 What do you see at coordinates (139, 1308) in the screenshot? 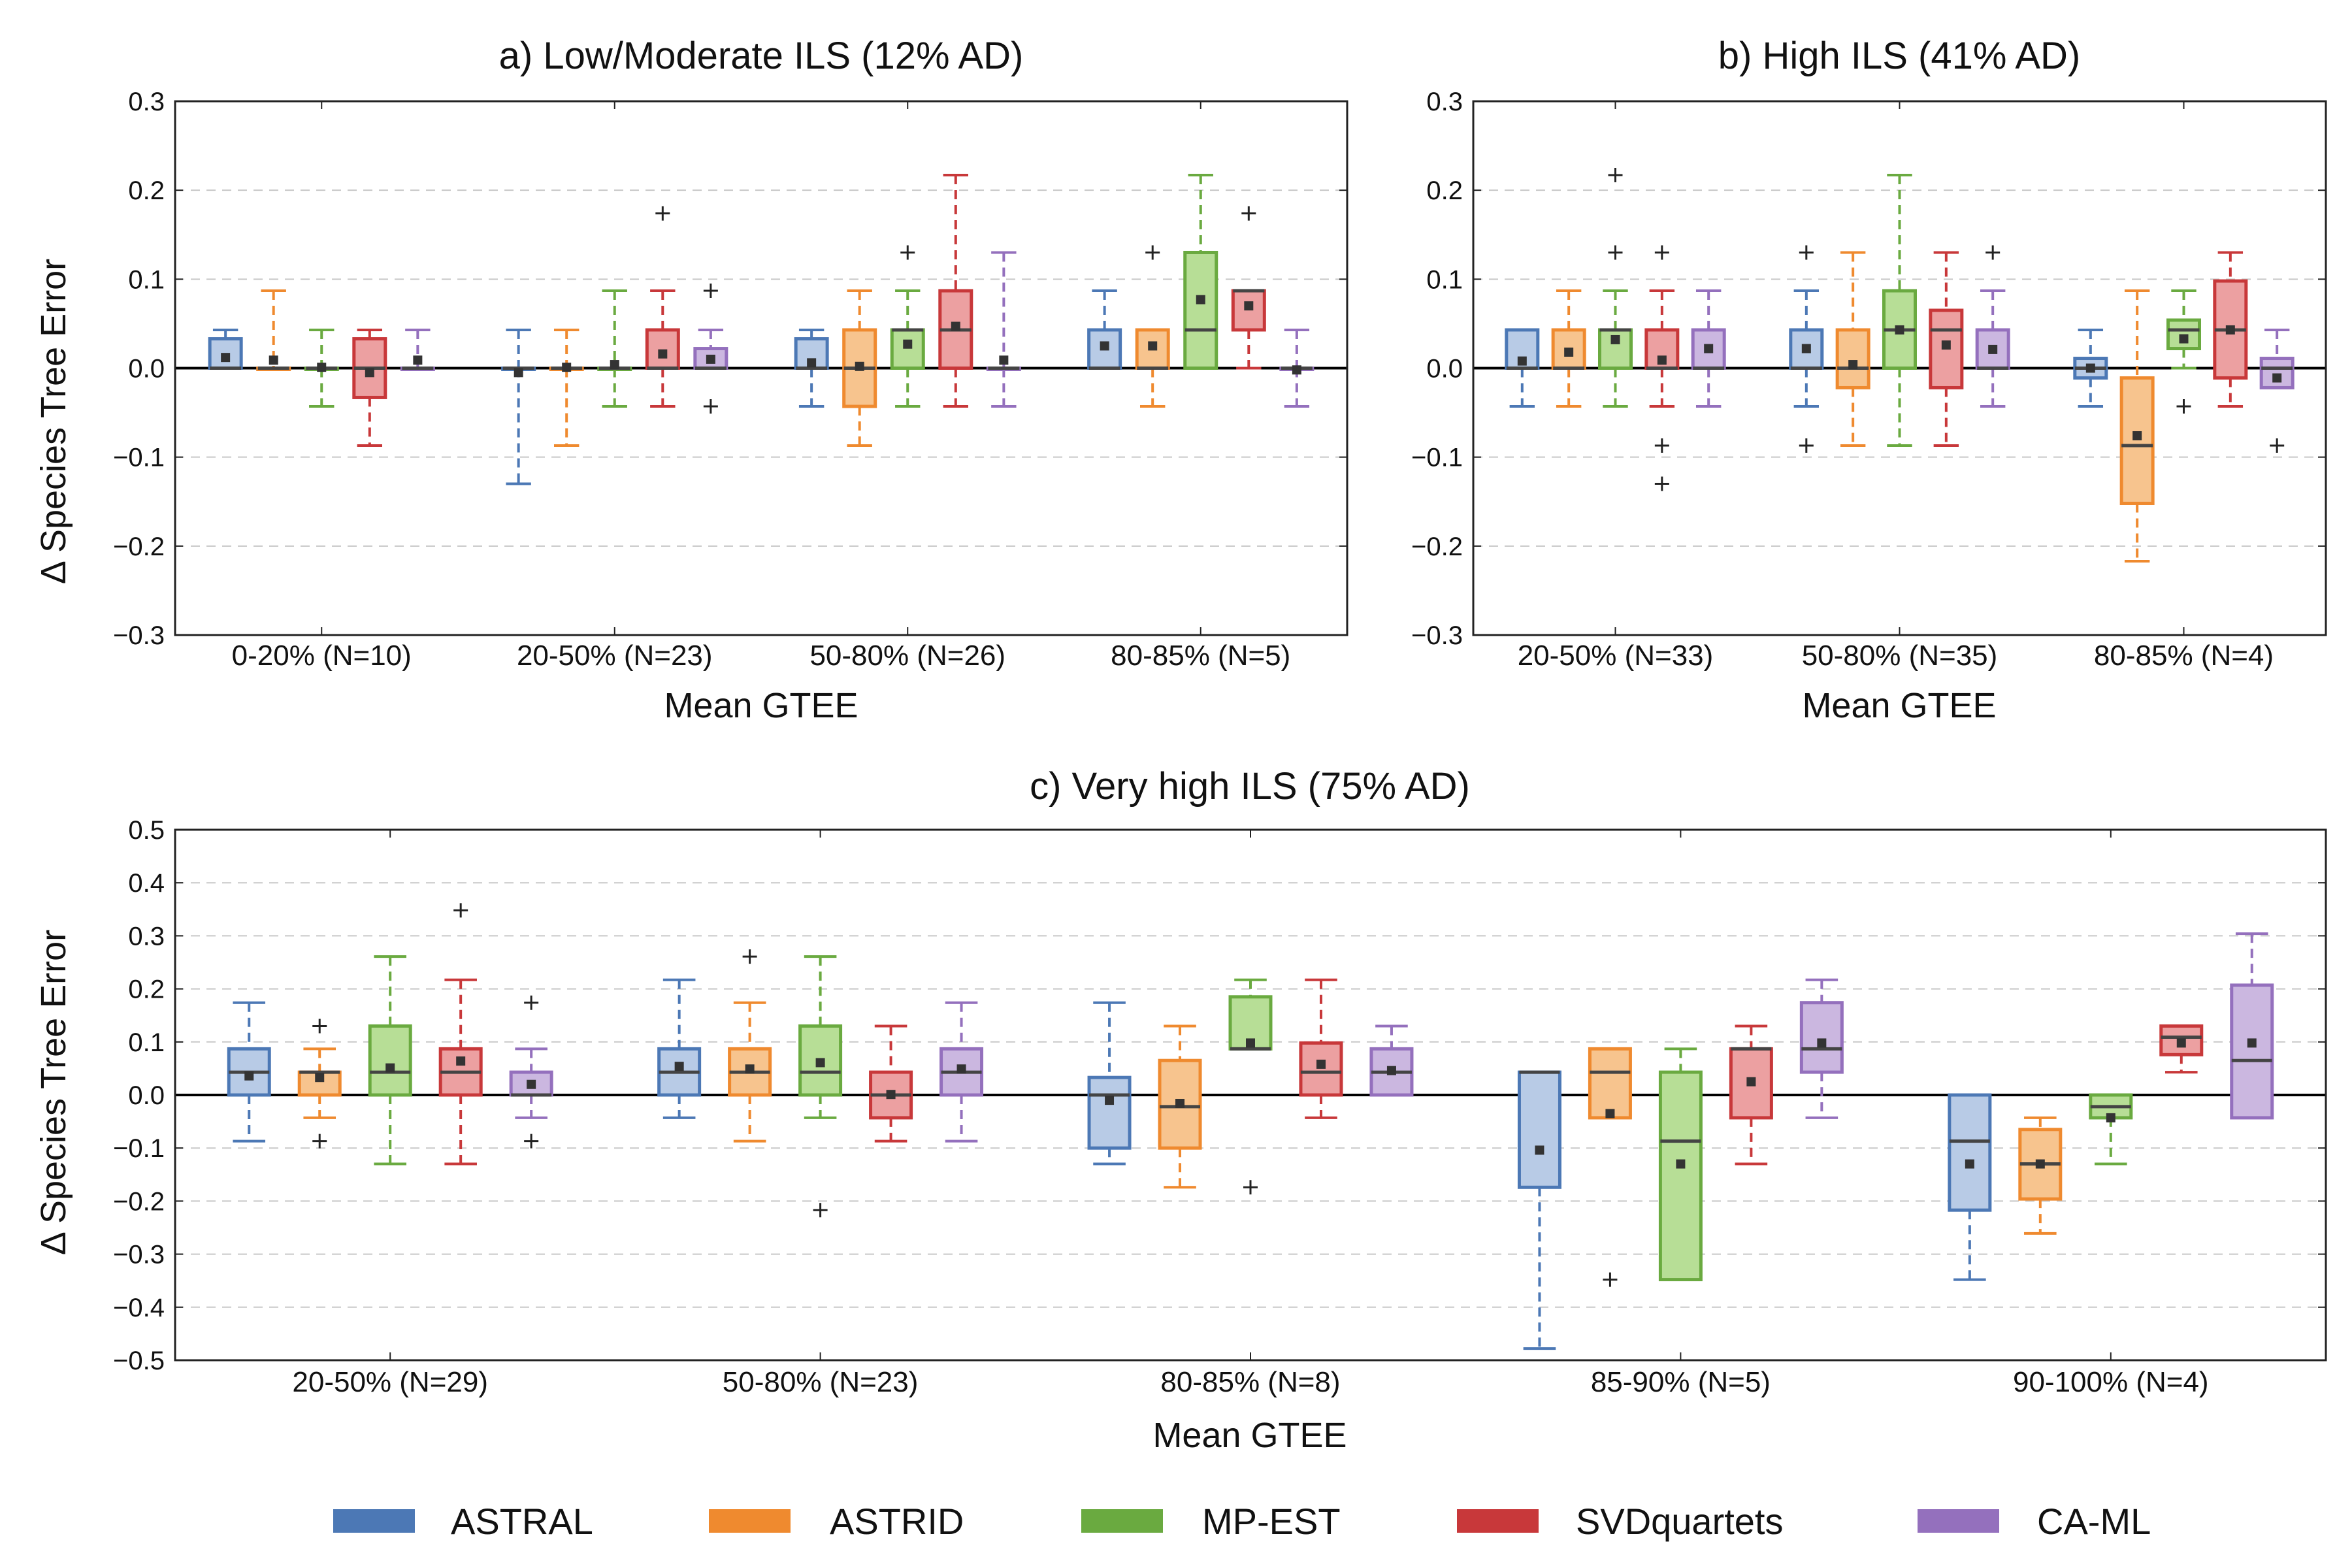
I see `y-tick-label: −0.4` at bounding box center [139, 1308].